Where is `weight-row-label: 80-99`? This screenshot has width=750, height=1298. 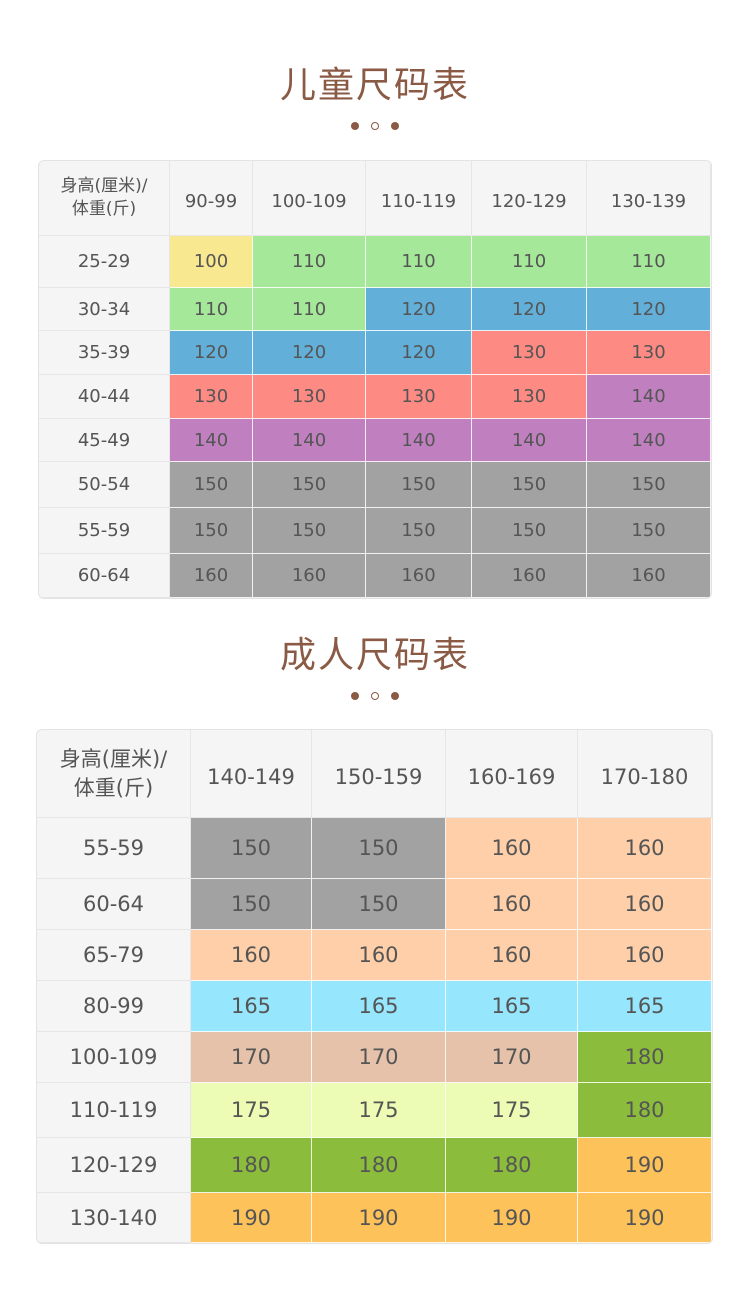 weight-row-label: 80-99 is located at coordinates (114, 1006).